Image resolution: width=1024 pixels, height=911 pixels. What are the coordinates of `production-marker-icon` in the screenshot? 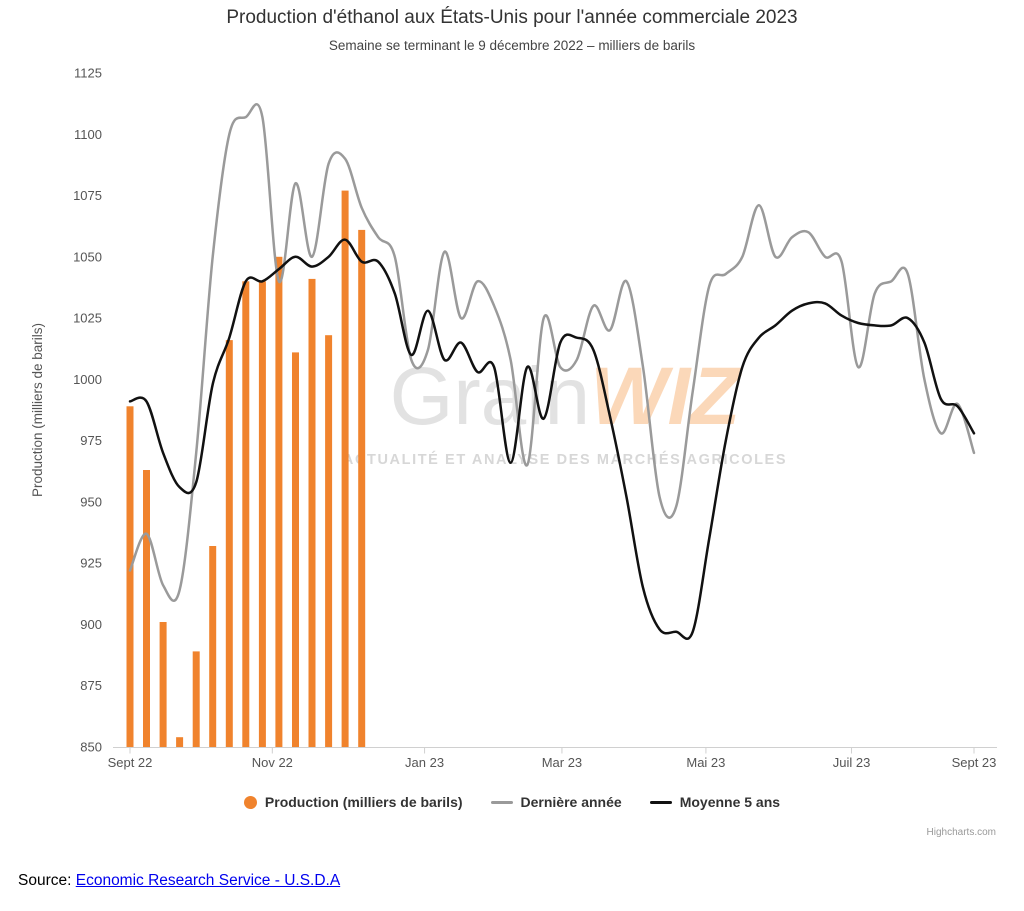 It's located at (250, 802).